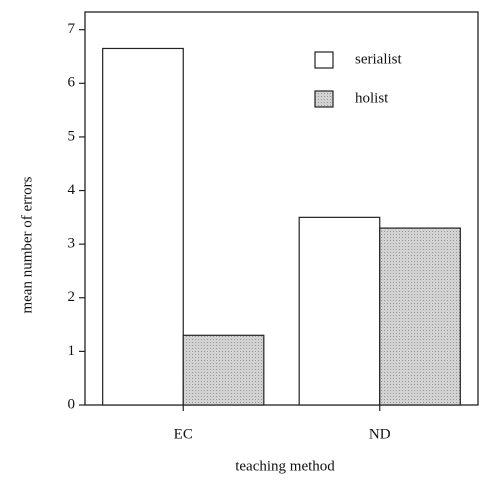 The height and width of the screenshot is (481, 481). I want to click on x-axis-label: teaching method, so click(285, 466).